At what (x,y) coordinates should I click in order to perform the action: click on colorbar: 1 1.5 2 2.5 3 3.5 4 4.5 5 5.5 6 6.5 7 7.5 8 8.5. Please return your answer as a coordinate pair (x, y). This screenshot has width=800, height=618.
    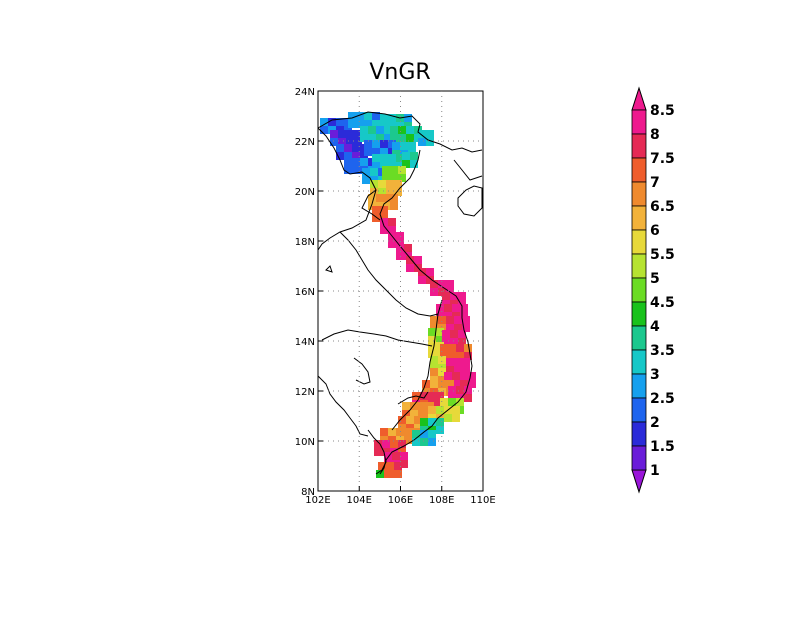
    Looking at the image, I should click on (653, 290).